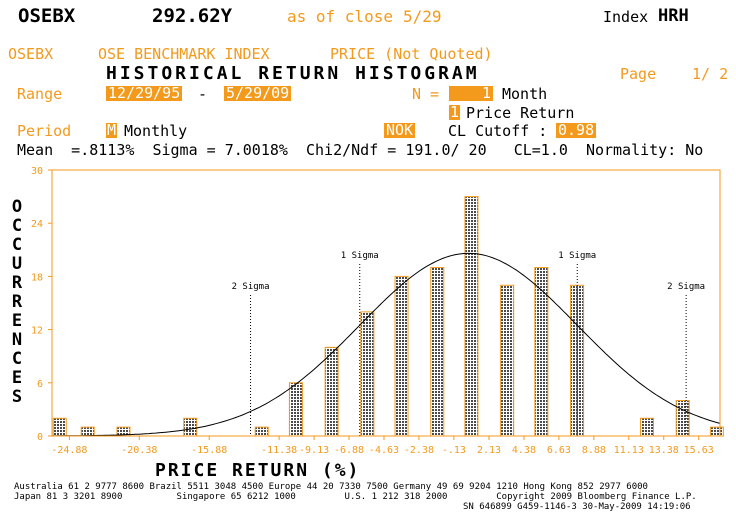 The height and width of the screenshot is (527, 736). Describe the element at coordinates (17, 340) in the screenshot. I see `y-axis-title-letter: N` at that location.